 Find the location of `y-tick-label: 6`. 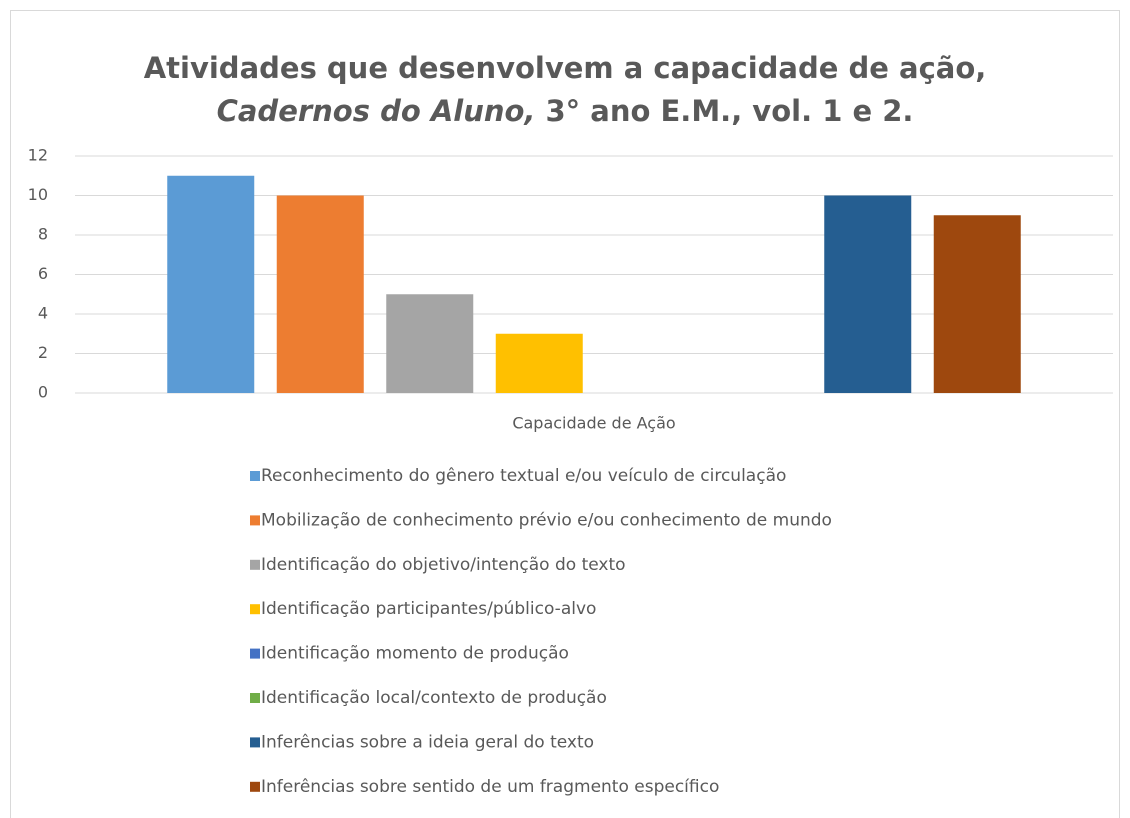

y-tick-label: 6 is located at coordinates (43, 273).